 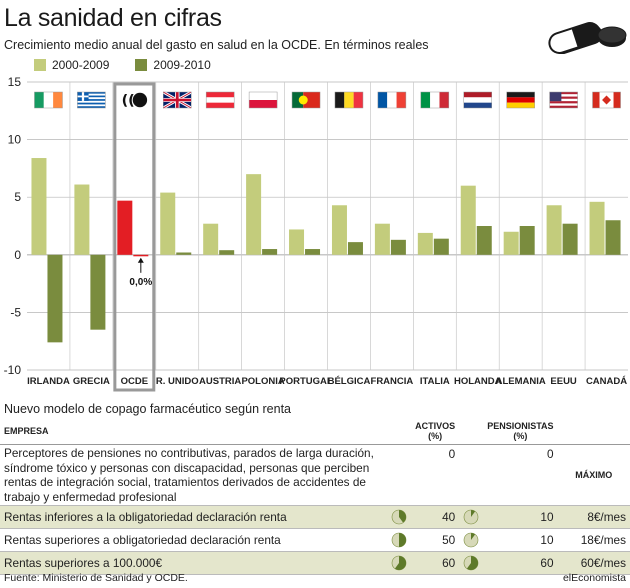 I want to click on bar-2000-2009-italia, so click(x=425, y=243).